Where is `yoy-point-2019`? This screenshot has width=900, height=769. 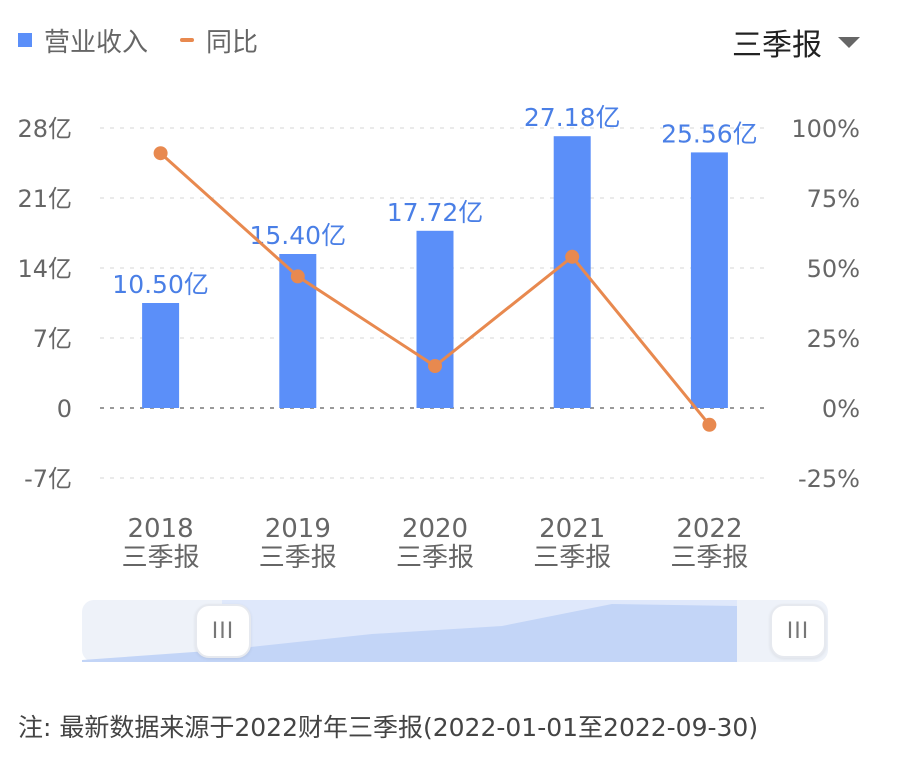
yoy-point-2019 is located at coordinates (297, 276).